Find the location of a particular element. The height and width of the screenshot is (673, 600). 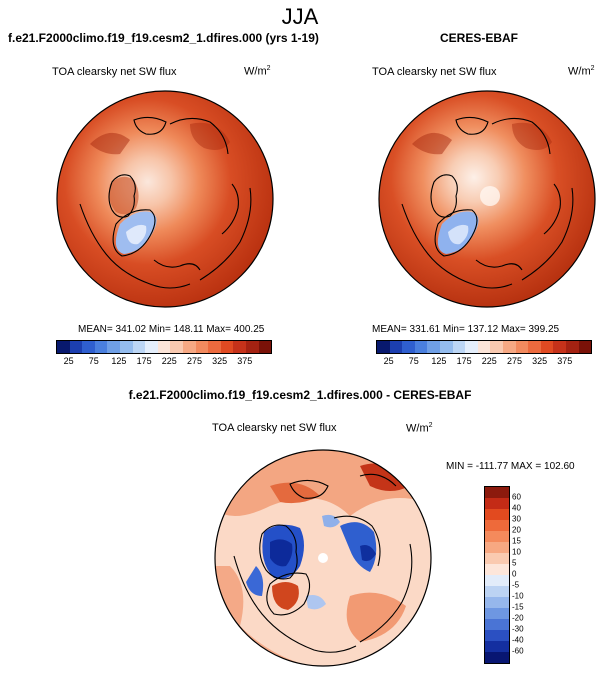

diff-colorbar-tick-label: 40 is located at coordinates (516, 508).